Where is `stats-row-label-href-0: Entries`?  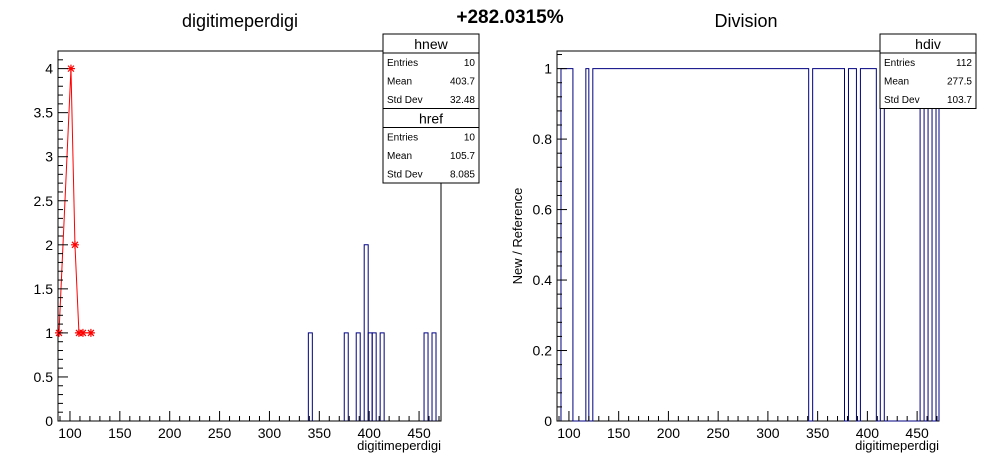 stats-row-label-href-0: Entries is located at coordinates (402, 138).